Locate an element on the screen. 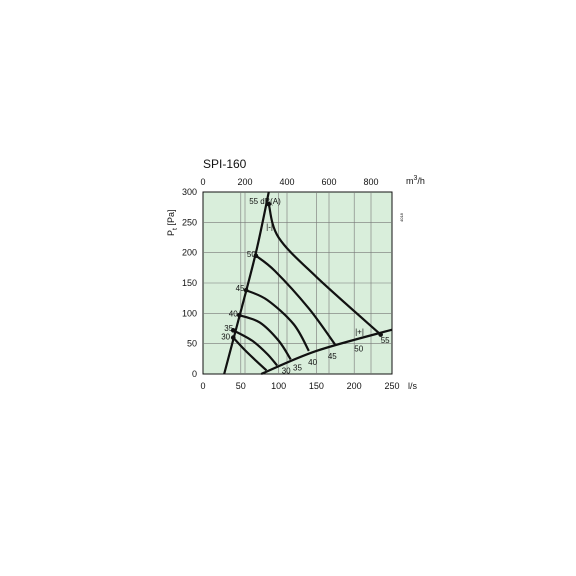  x-tick-label: 0 is located at coordinates (202, 386).